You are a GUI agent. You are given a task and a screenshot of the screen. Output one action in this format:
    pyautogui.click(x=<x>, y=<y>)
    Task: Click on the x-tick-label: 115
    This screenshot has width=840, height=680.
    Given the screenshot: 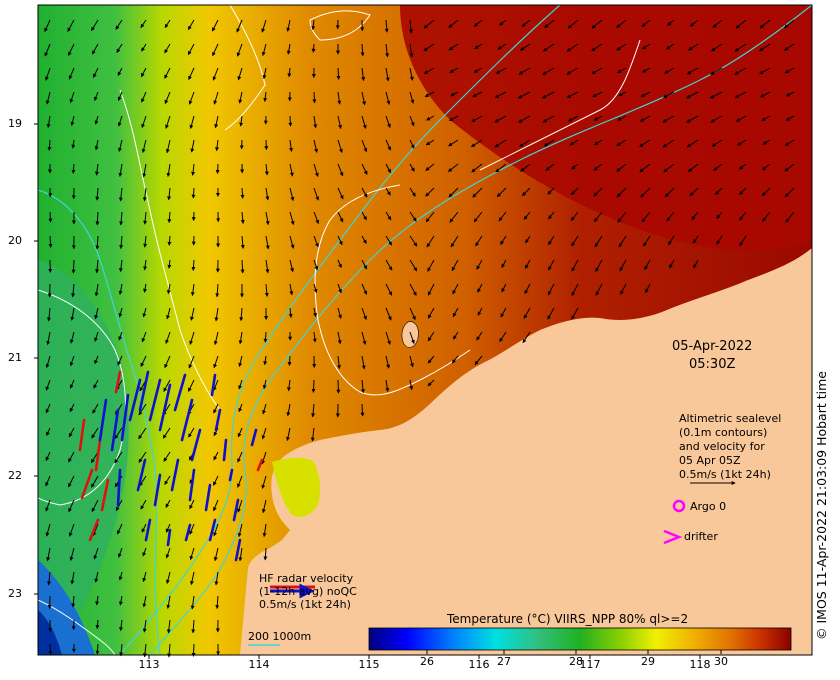 What is the action you would take?
    pyautogui.click(x=369, y=664)
    